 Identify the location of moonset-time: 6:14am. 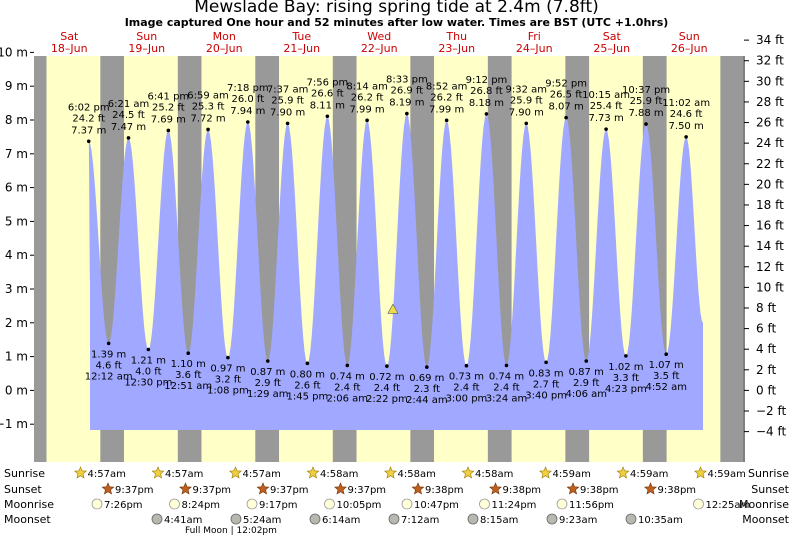
(341, 520).